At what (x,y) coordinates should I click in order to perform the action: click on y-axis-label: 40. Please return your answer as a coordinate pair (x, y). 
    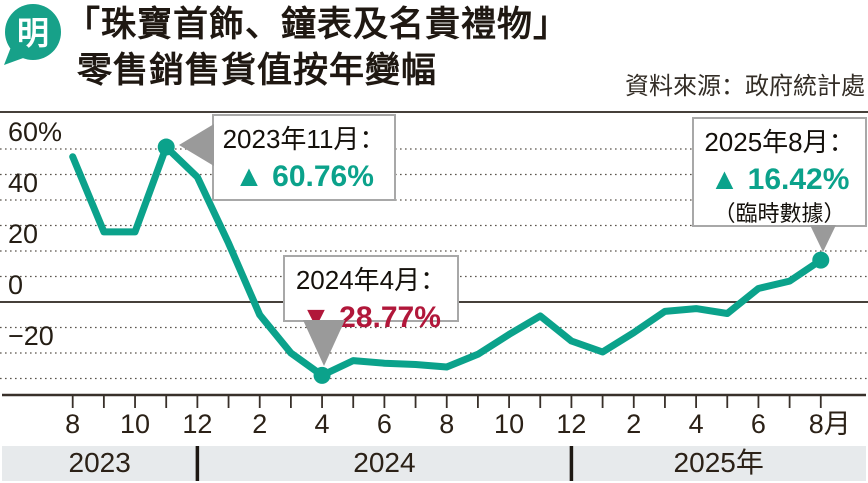
    Looking at the image, I should click on (23, 183).